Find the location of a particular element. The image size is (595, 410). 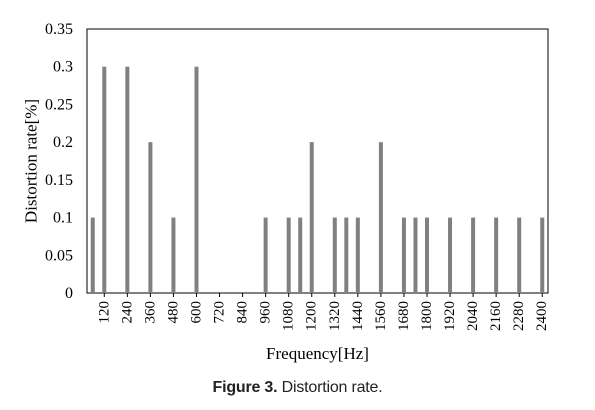

y-tick-label: 0.25 is located at coordinates (59, 104).